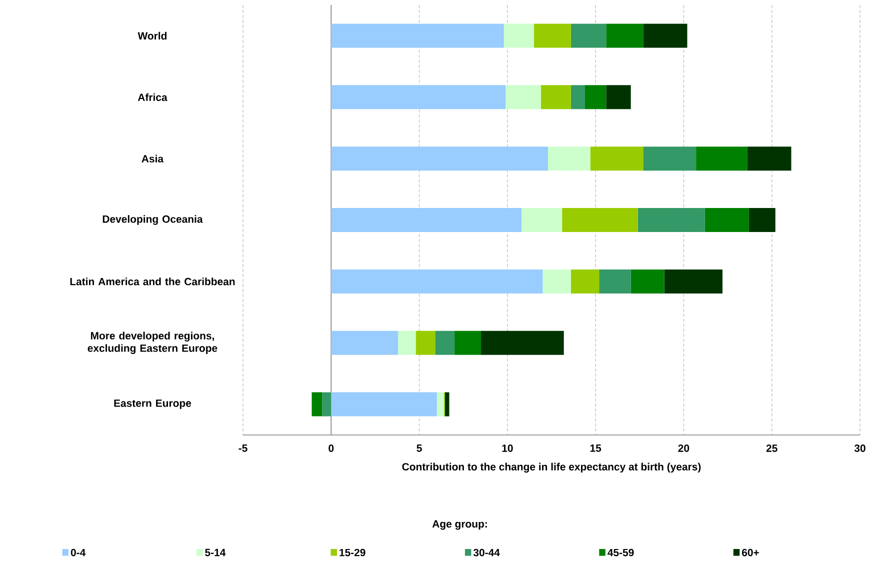  What do you see at coordinates (419, 448) in the screenshot?
I see `x-tick-label: 5` at bounding box center [419, 448].